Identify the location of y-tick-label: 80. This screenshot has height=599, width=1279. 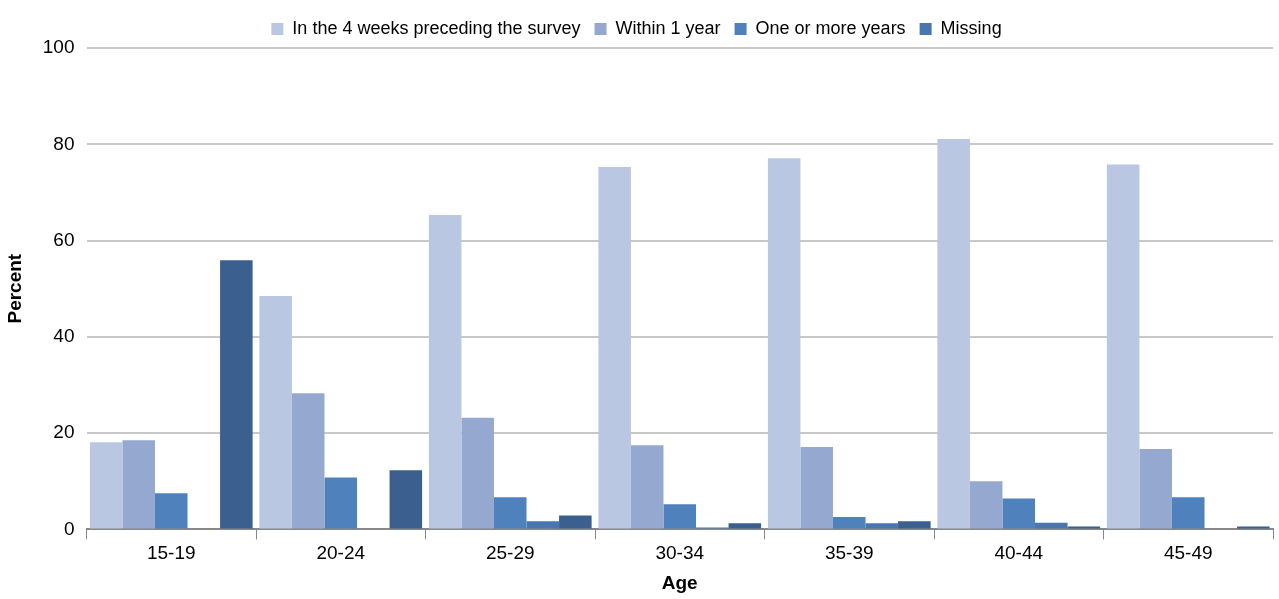
(64, 143).